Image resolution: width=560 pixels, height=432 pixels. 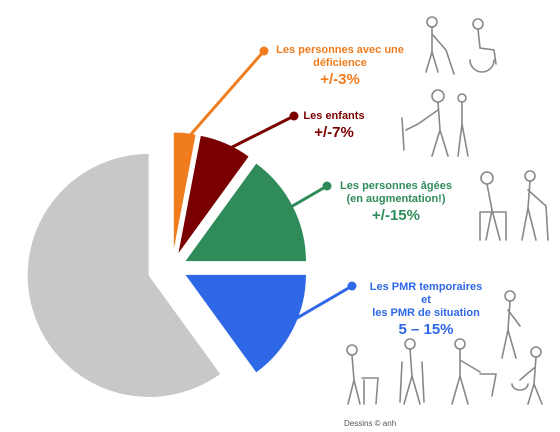 I want to click on value-label: 5 – 15%, so click(x=426, y=329).